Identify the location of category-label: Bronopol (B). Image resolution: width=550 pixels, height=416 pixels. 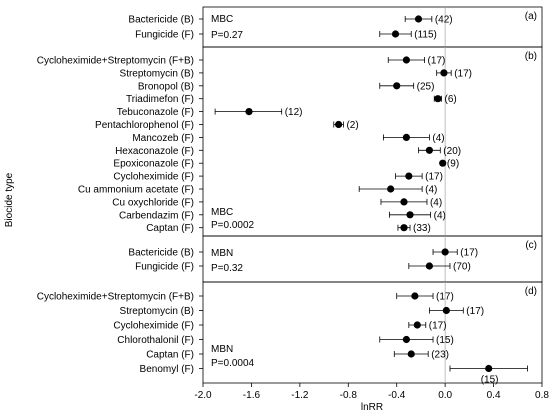
(166, 86).